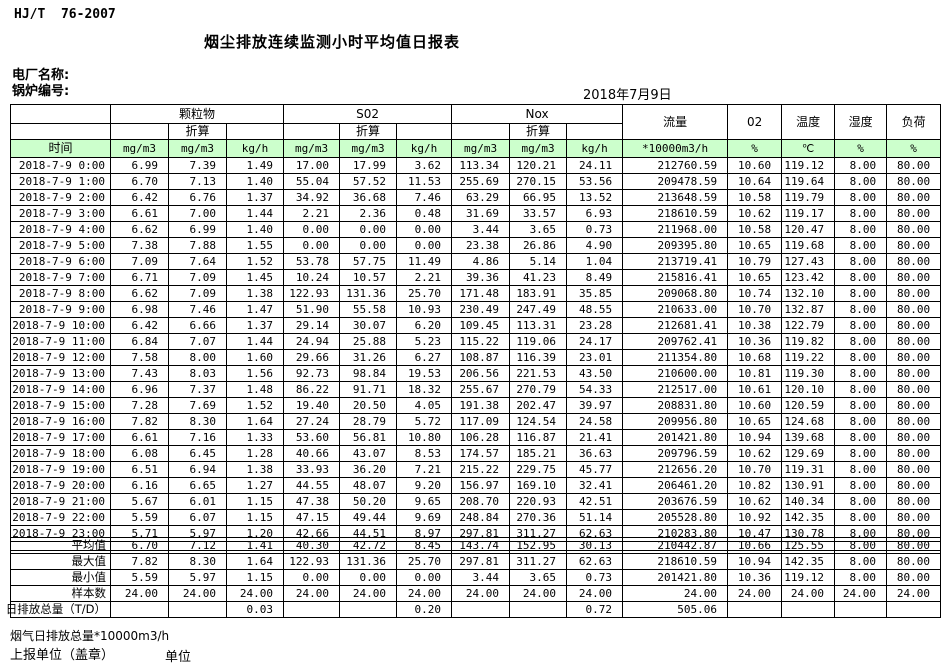 The height and width of the screenshot is (669, 948). What do you see at coordinates (480, 577) in the screenshot?
I see `summary-value-cell: 3.44` at bounding box center [480, 577].